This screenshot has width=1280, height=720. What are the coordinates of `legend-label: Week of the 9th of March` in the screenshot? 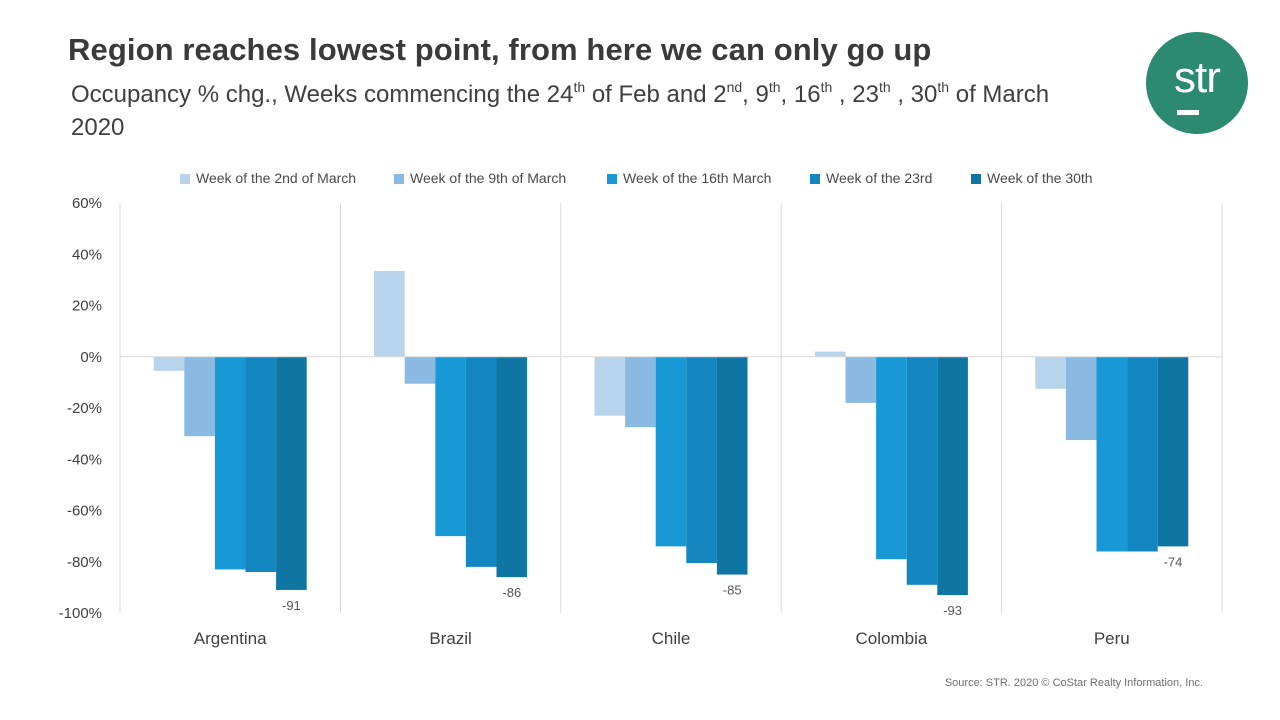 It's located at (488, 178).